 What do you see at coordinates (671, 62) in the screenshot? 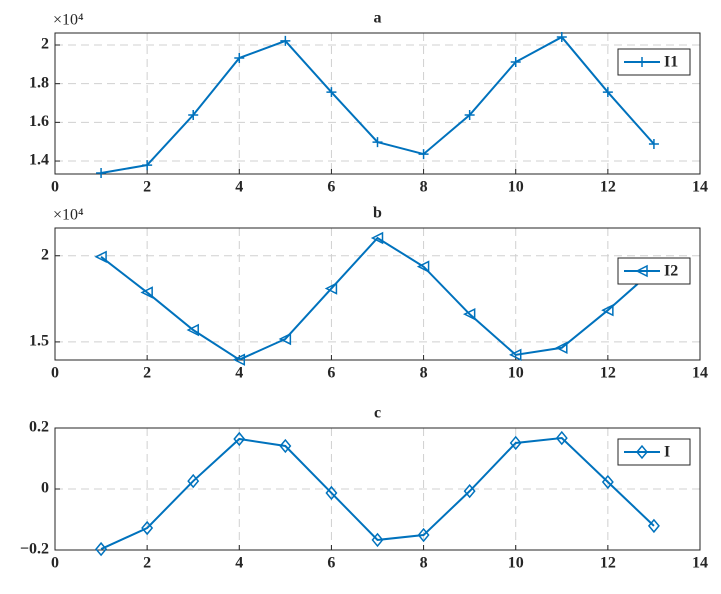
I see `legend-label: I1` at bounding box center [671, 62].